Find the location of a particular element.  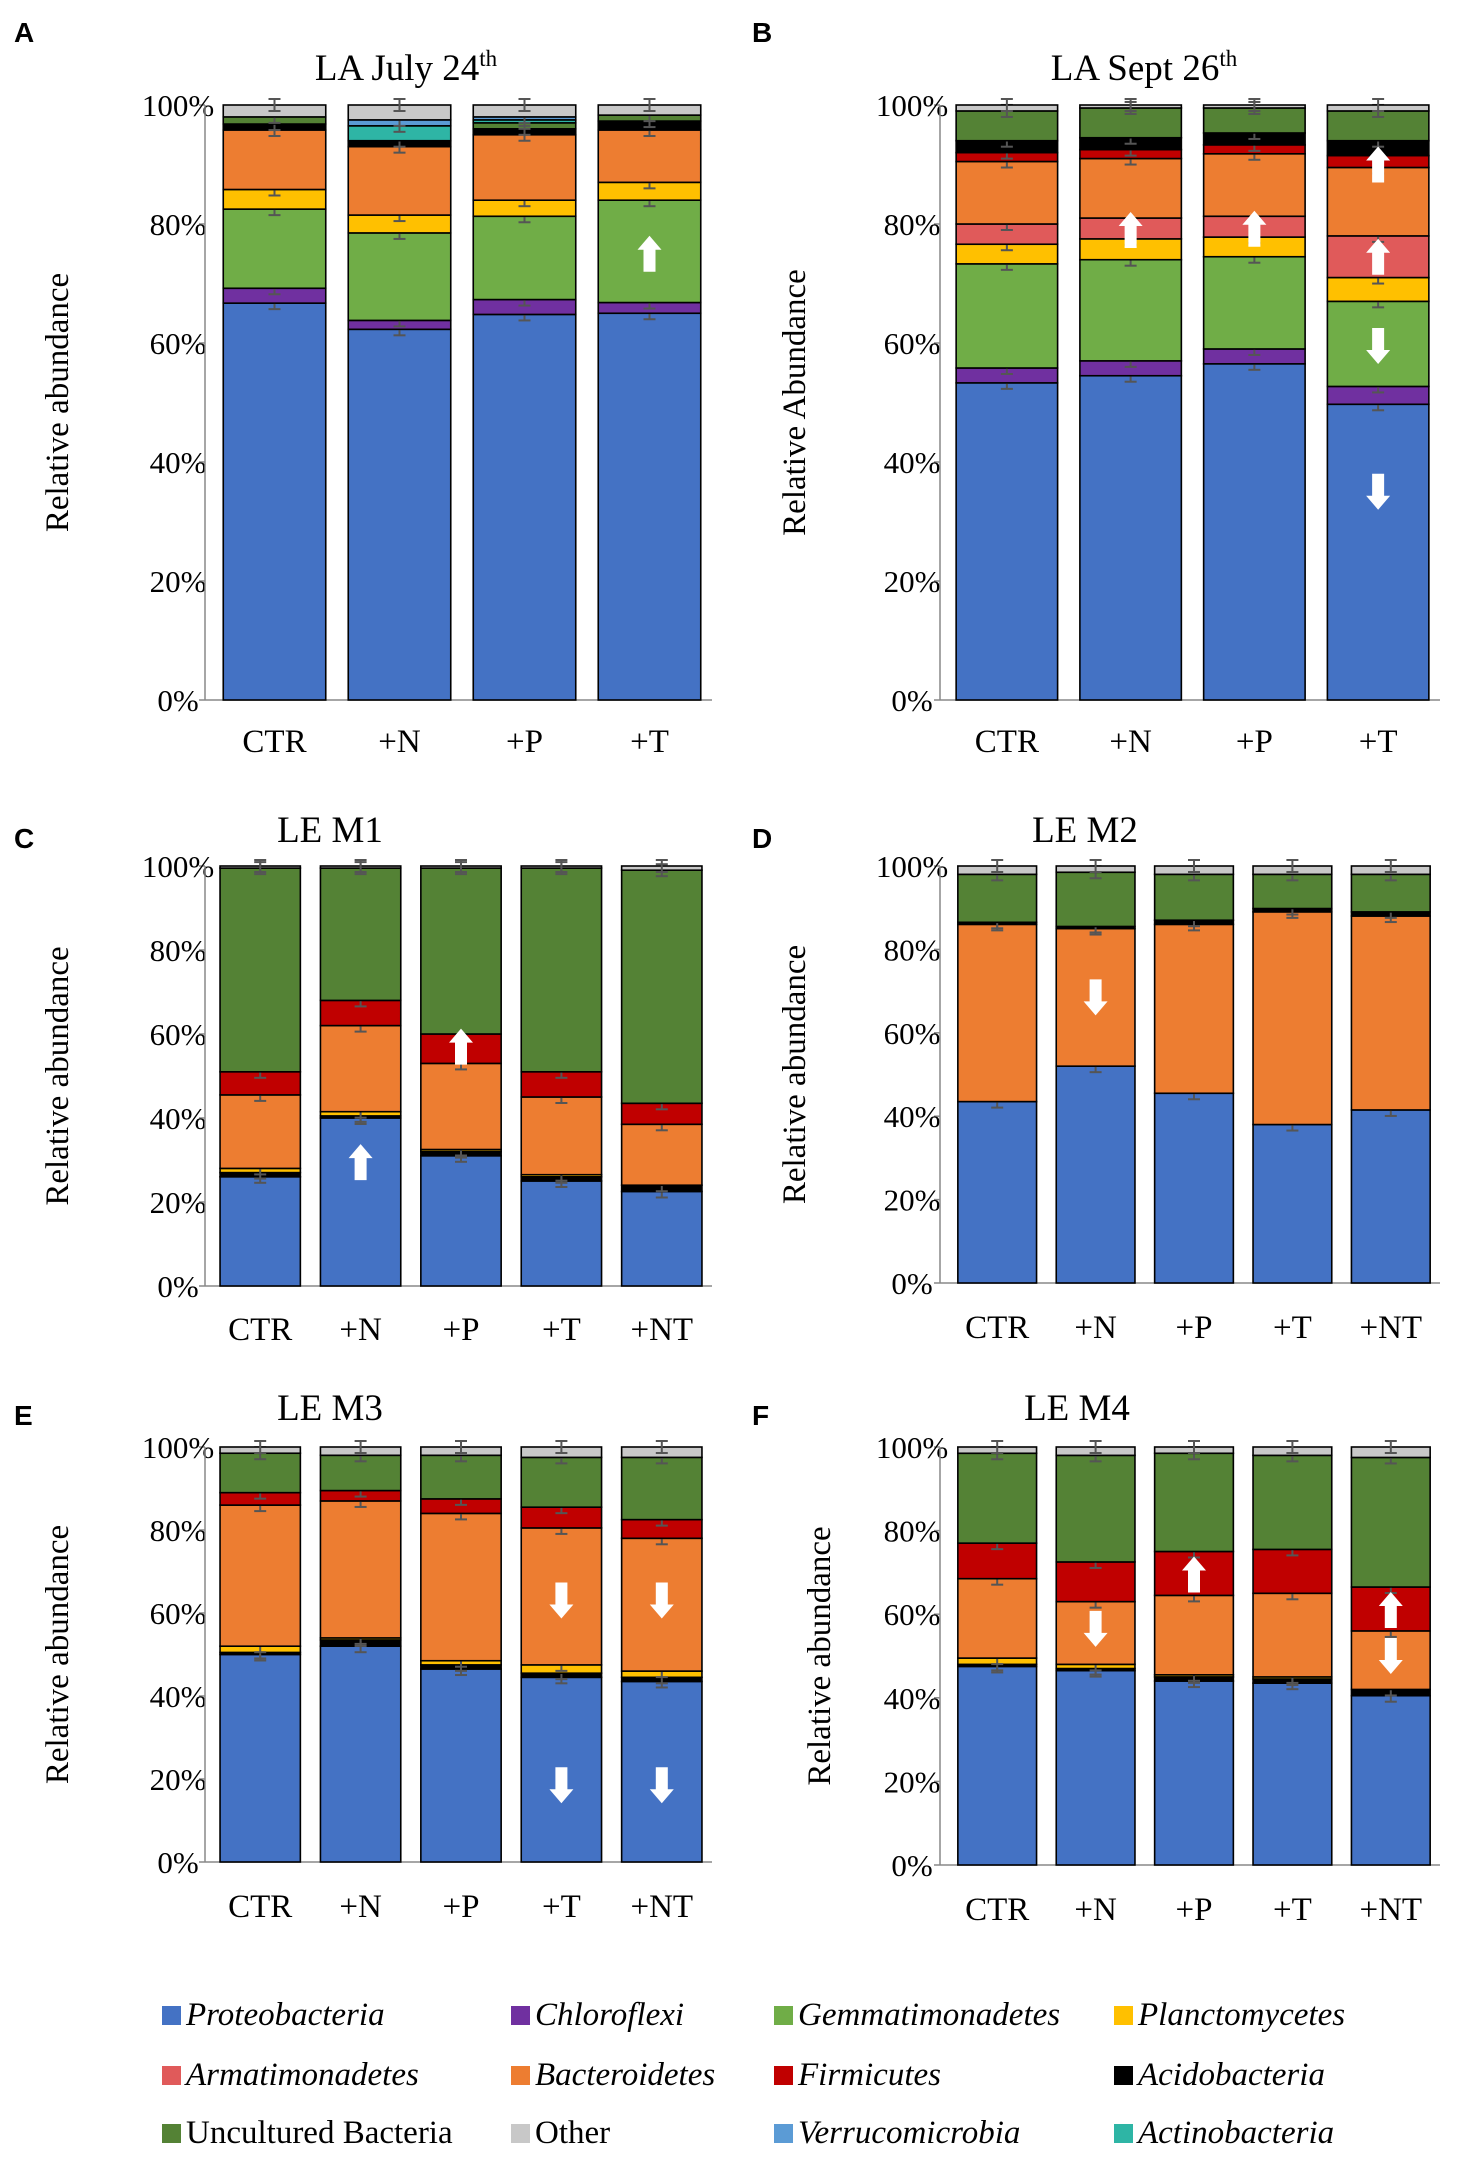

legend-swatch-chloroflexi is located at coordinates (520, 2015).